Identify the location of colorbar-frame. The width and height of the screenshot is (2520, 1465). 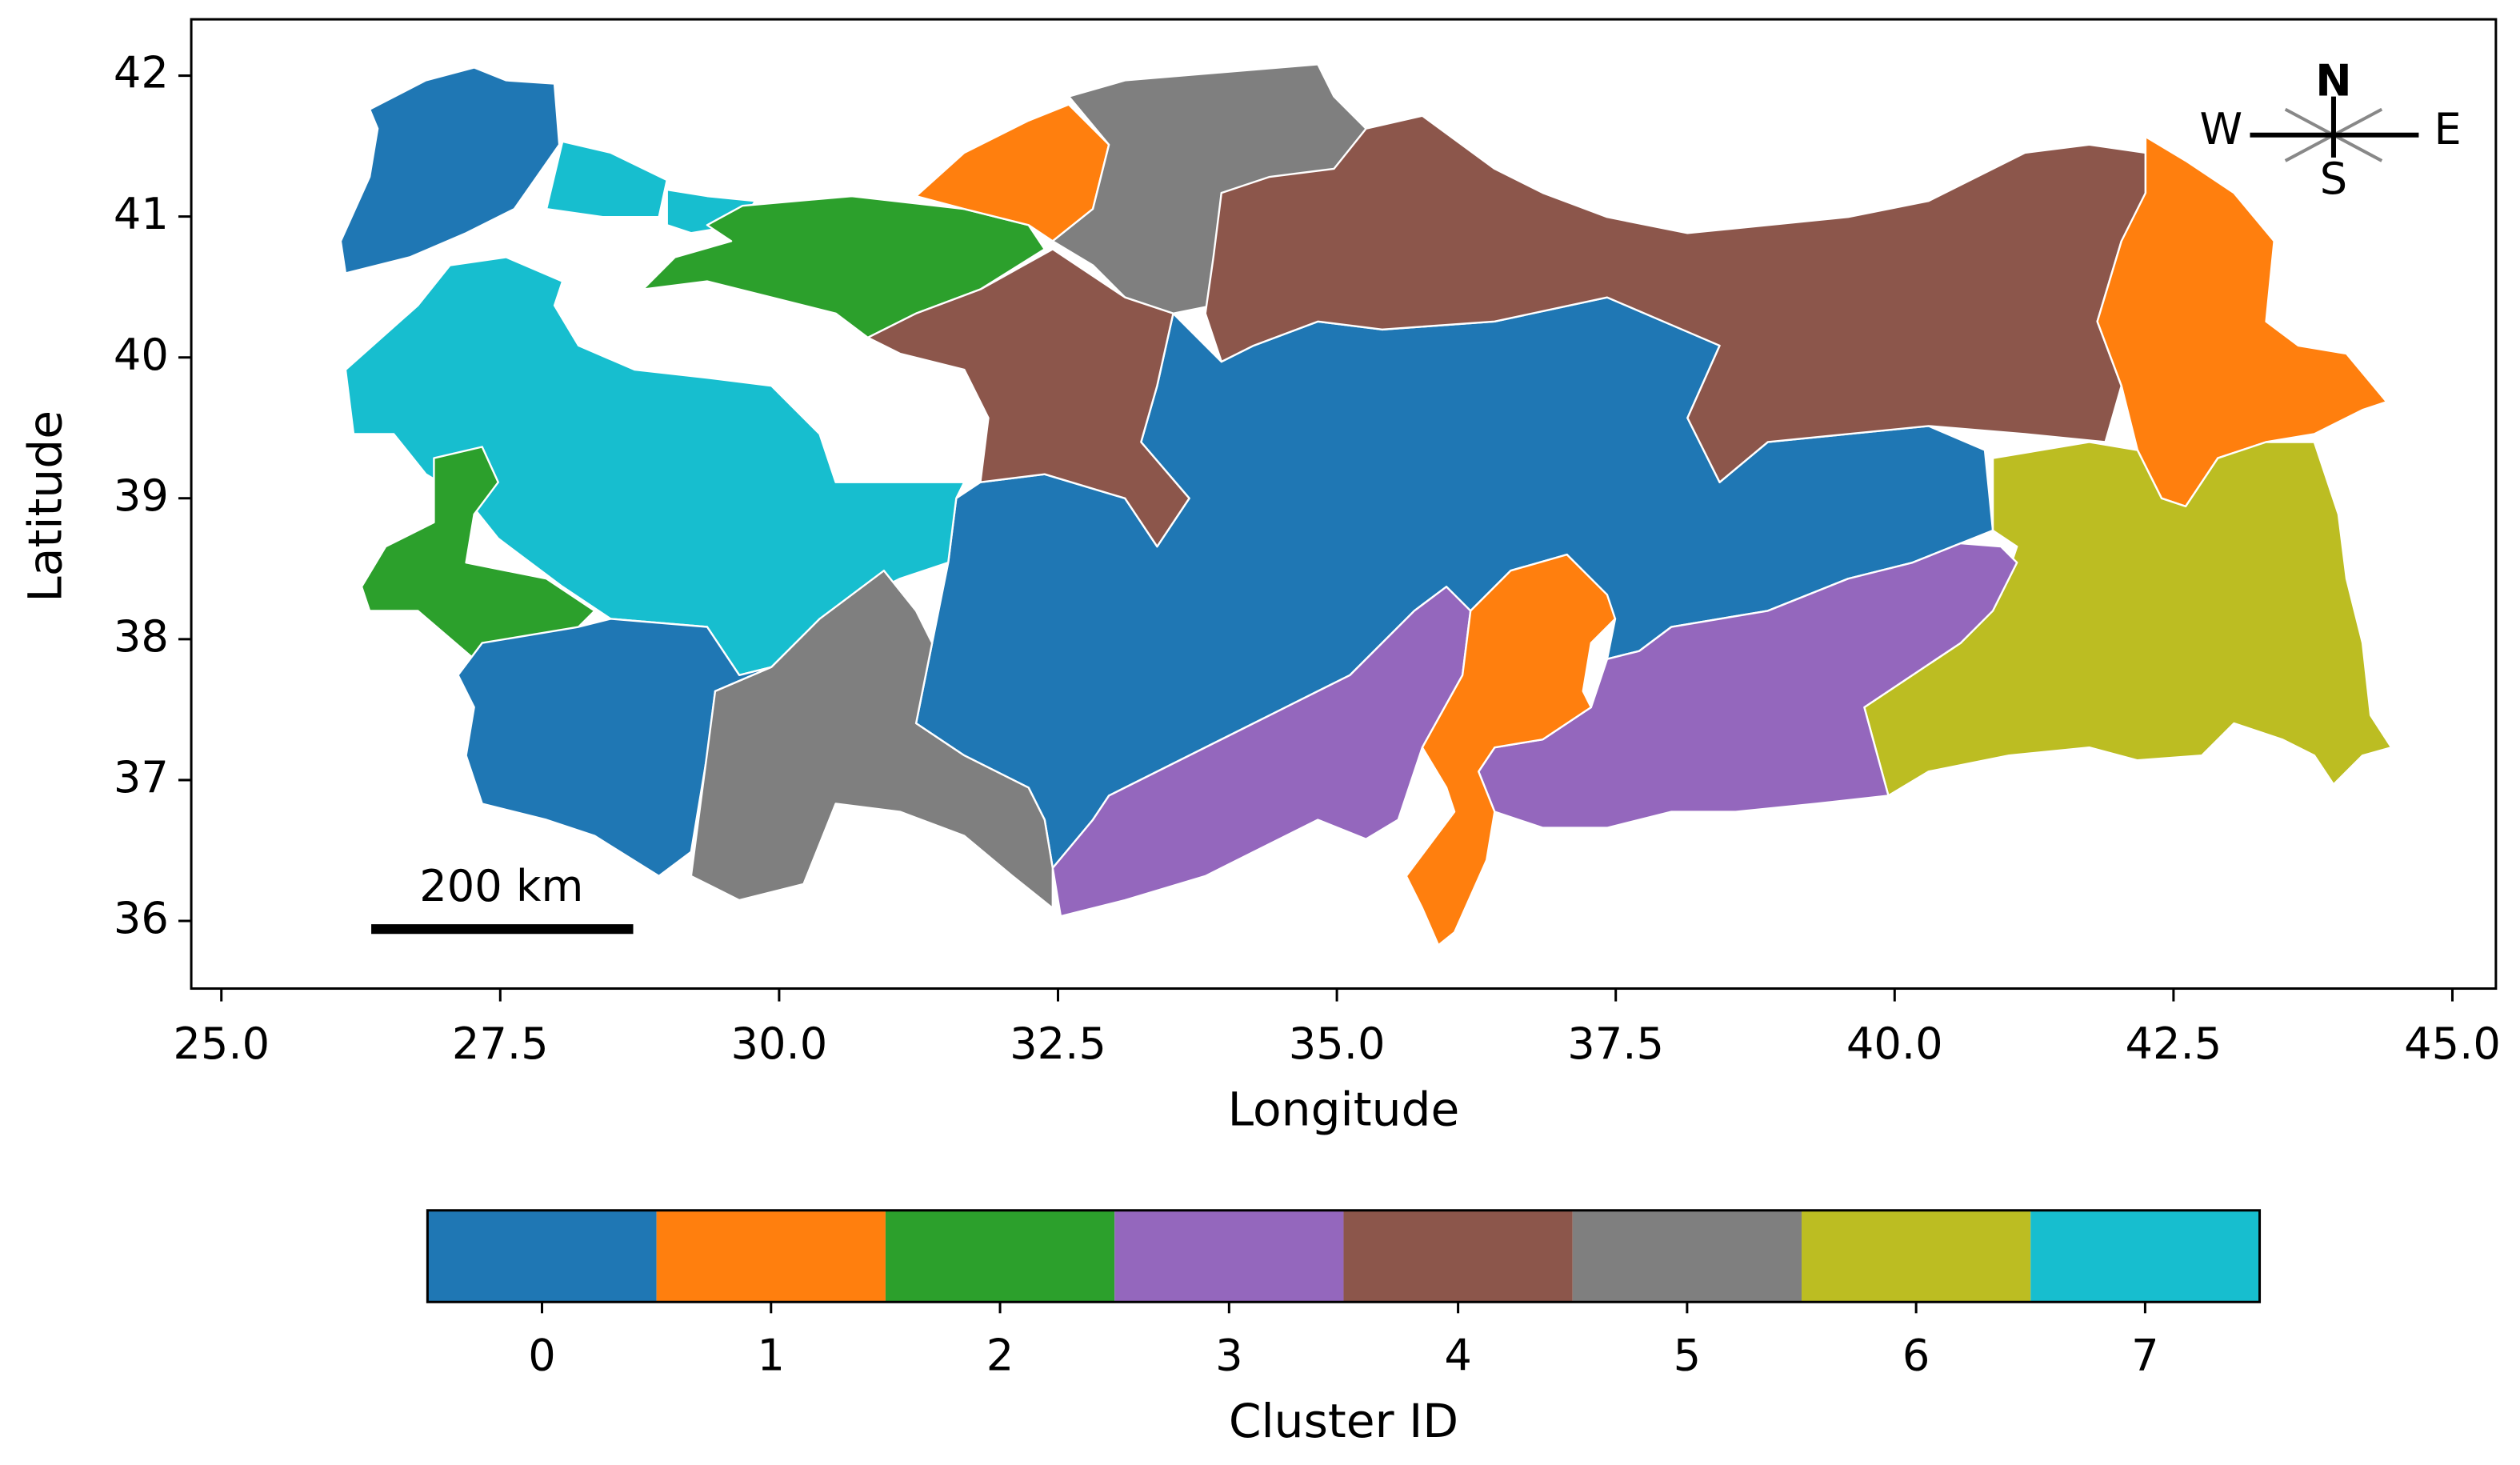
(1344, 1256).